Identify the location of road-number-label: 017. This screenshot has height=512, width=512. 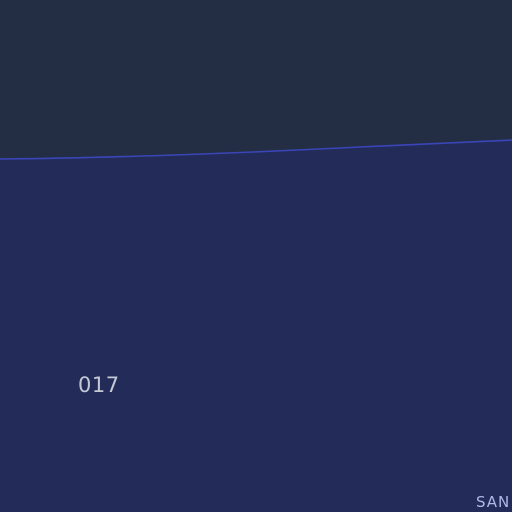
(99, 385).